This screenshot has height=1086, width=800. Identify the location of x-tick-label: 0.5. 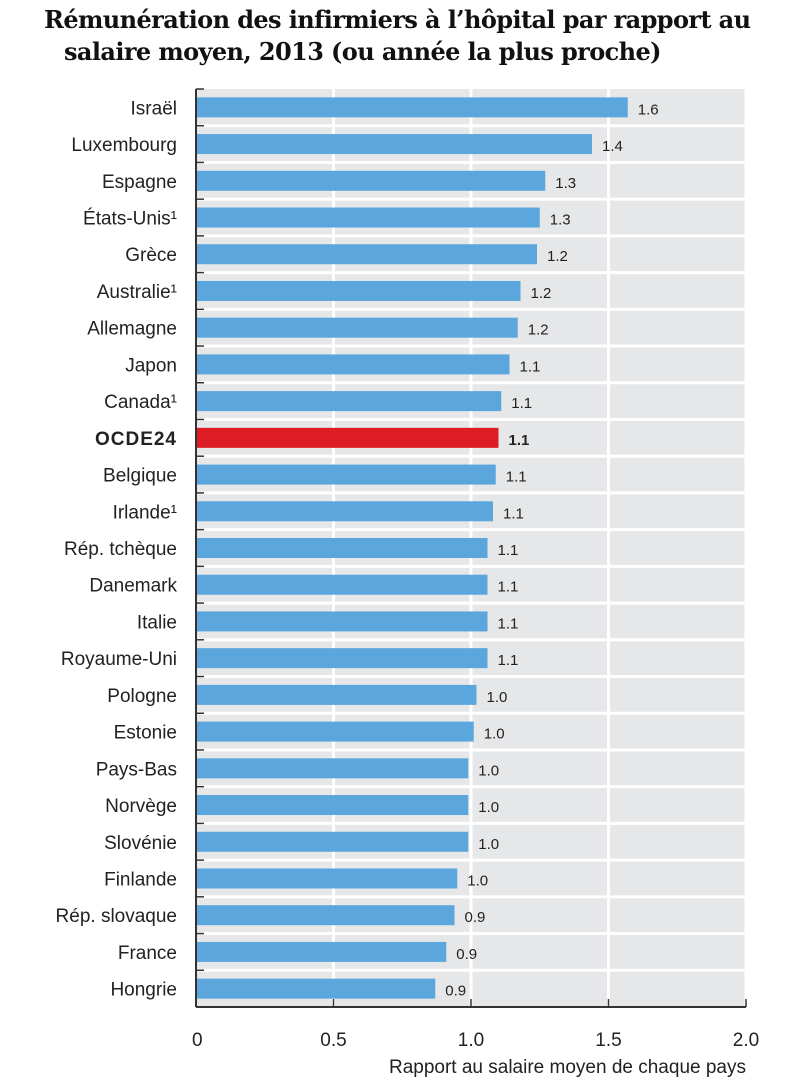
(333, 1040).